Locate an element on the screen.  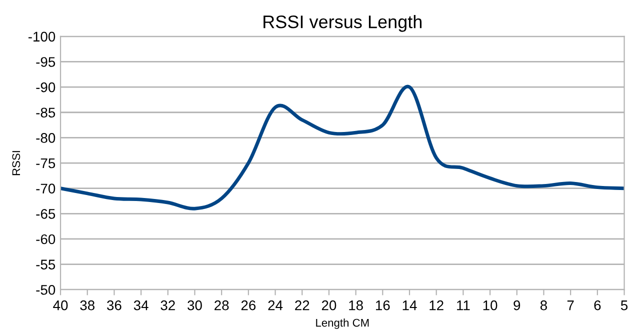
y-tick-label: -75 is located at coordinates (46, 163).